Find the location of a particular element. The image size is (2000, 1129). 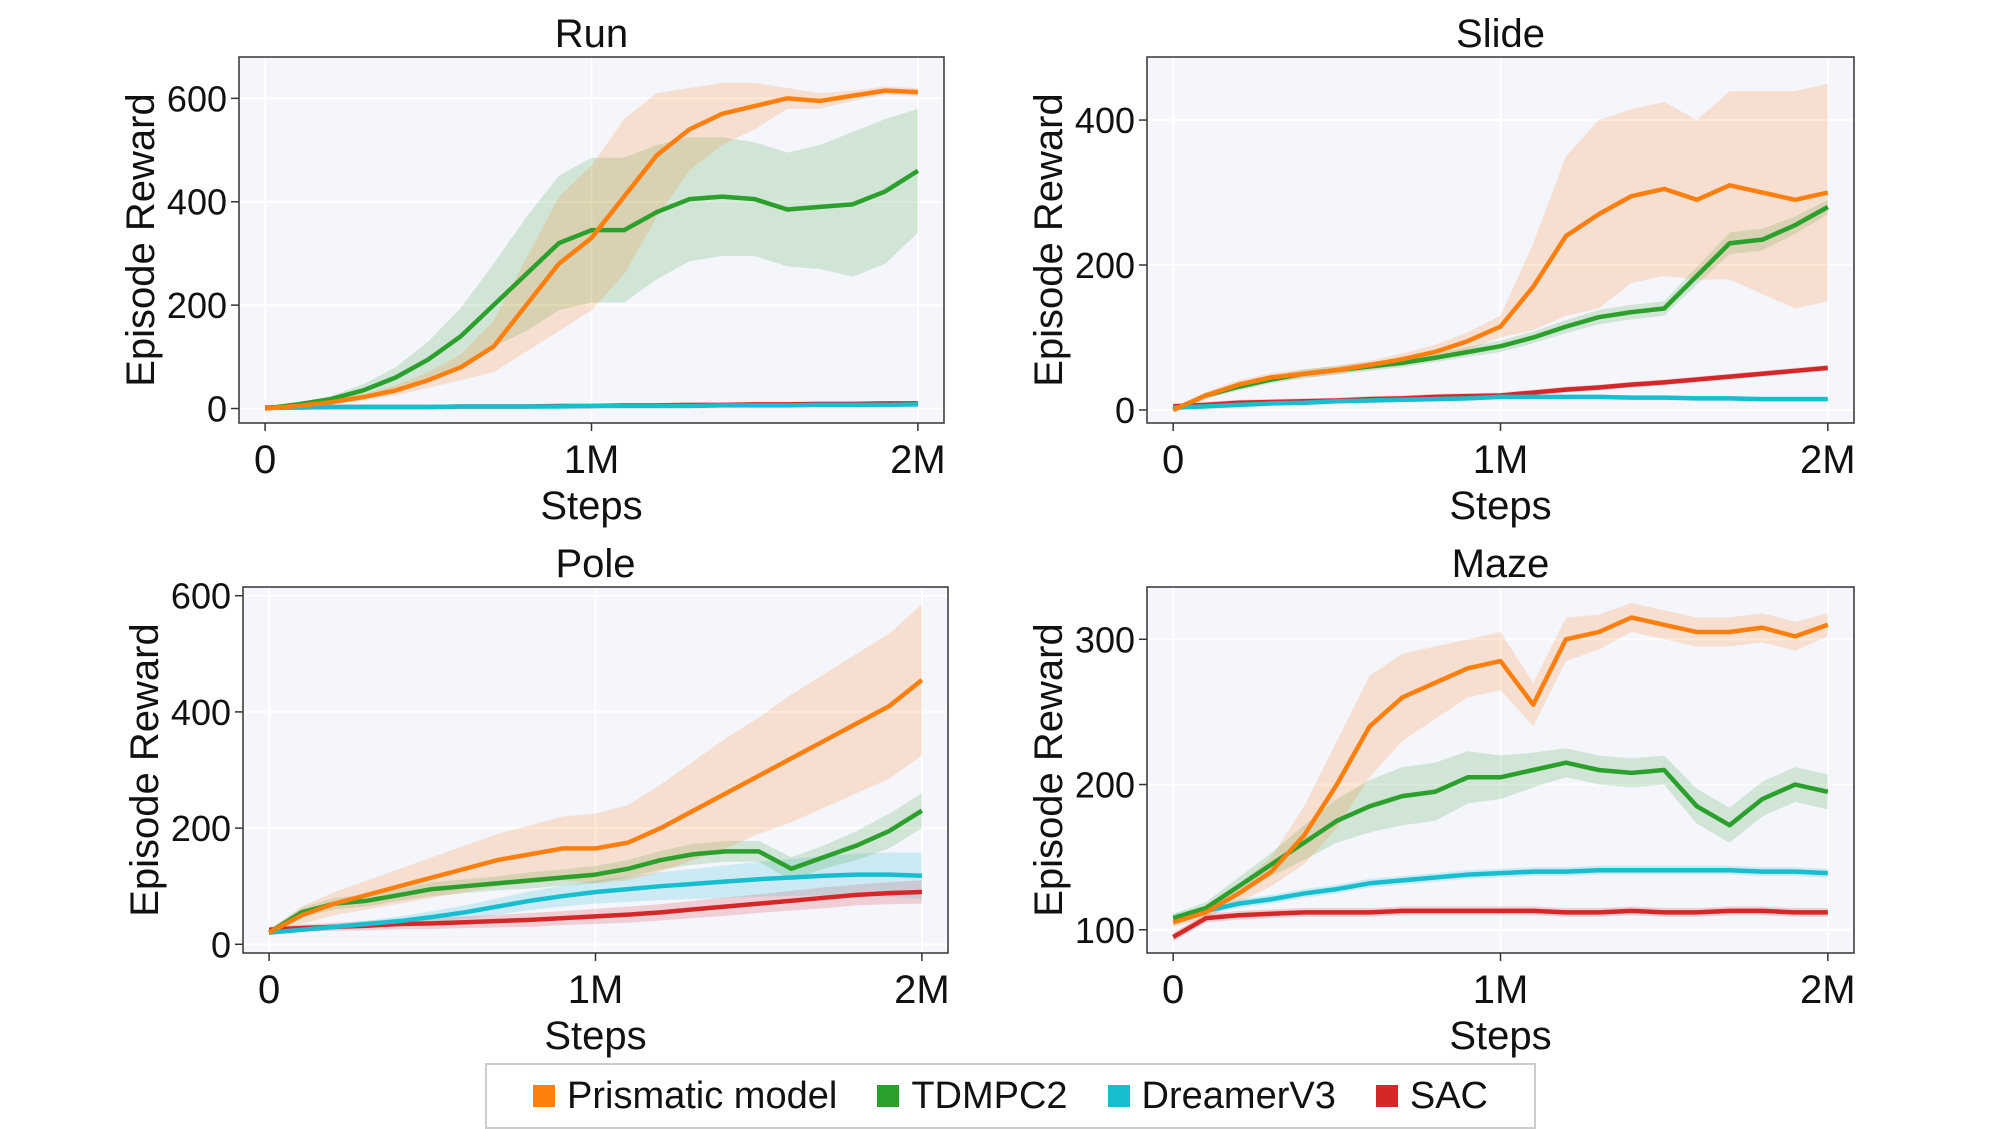

legend-label: SAC is located at coordinates (1449, 1096).